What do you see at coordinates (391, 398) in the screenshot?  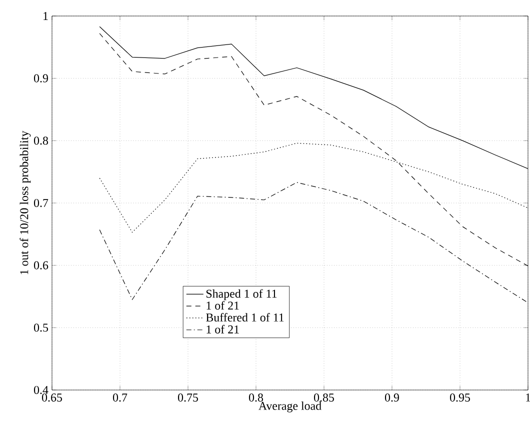 I see `x-tick-label: 0.9` at bounding box center [391, 398].